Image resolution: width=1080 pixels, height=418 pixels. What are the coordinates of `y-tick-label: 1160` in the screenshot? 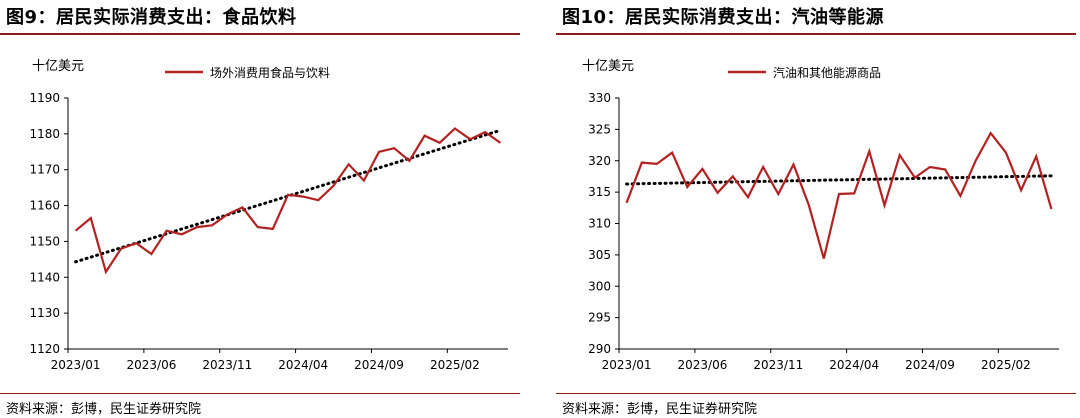 It's located at (44, 206).